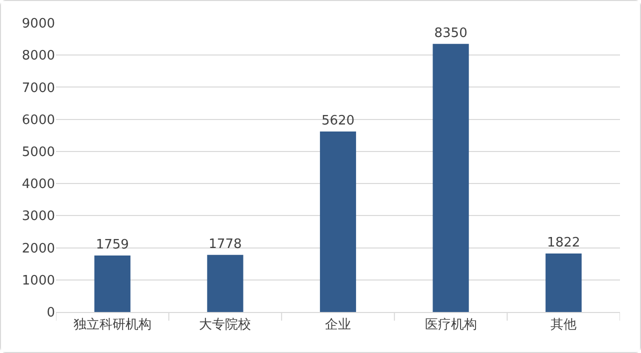 The height and width of the screenshot is (353, 641). Describe the element at coordinates (38, 56) in the screenshot. I see `y-tick-label: 8000` at that location.